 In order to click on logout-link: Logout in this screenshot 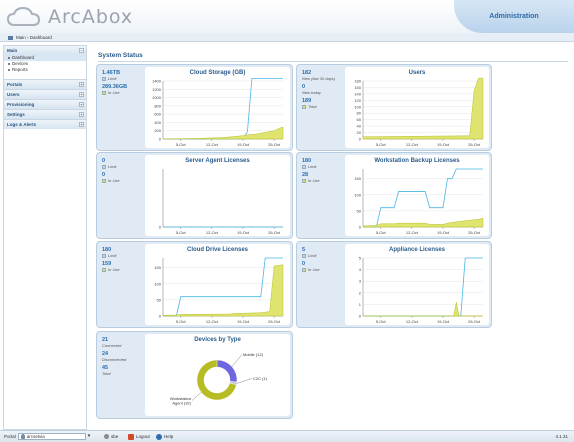, I will do `click(139, 436)`.